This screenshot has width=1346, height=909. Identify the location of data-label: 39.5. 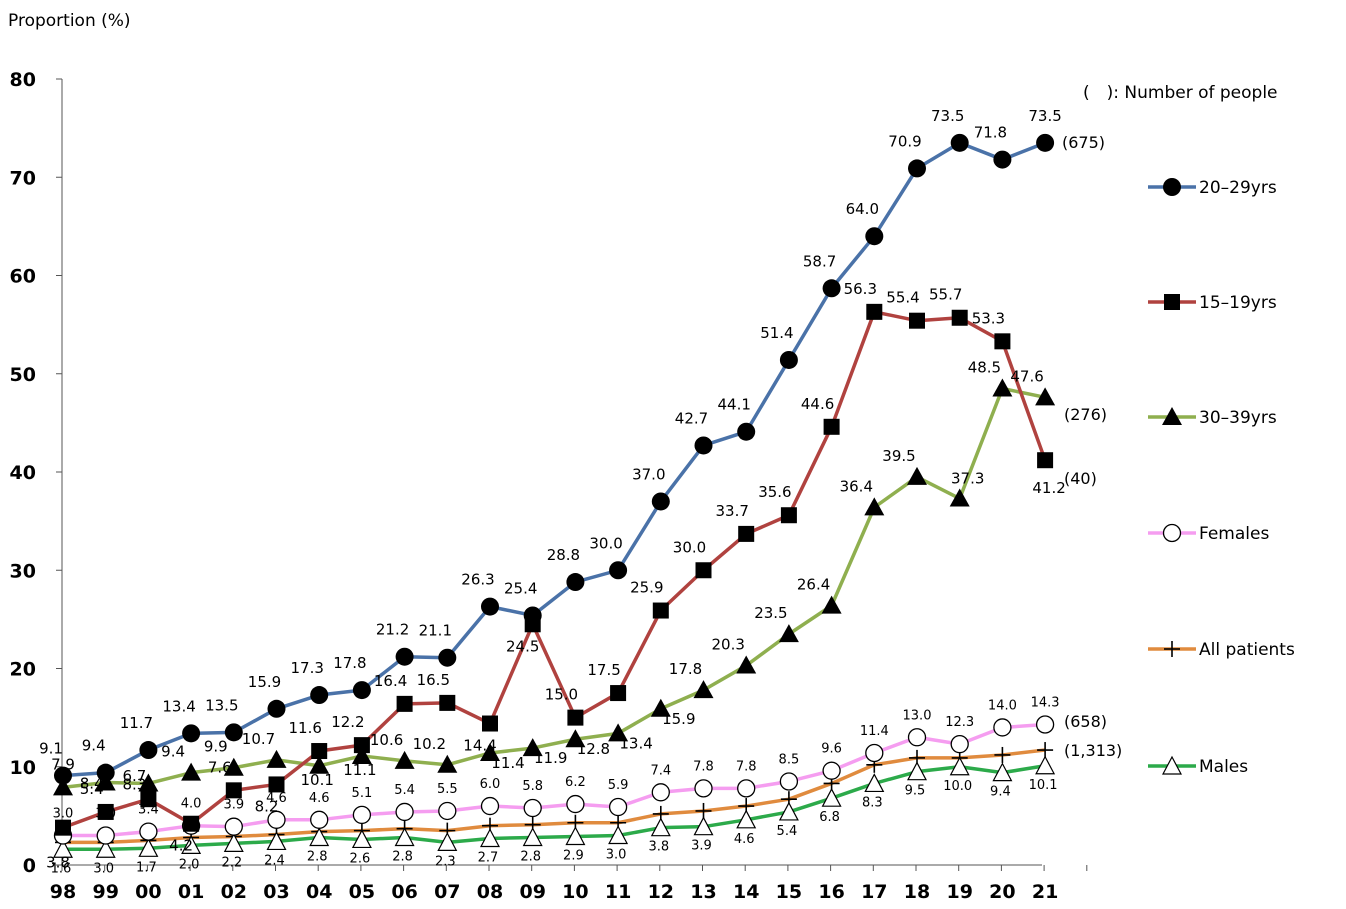
(898, 456).